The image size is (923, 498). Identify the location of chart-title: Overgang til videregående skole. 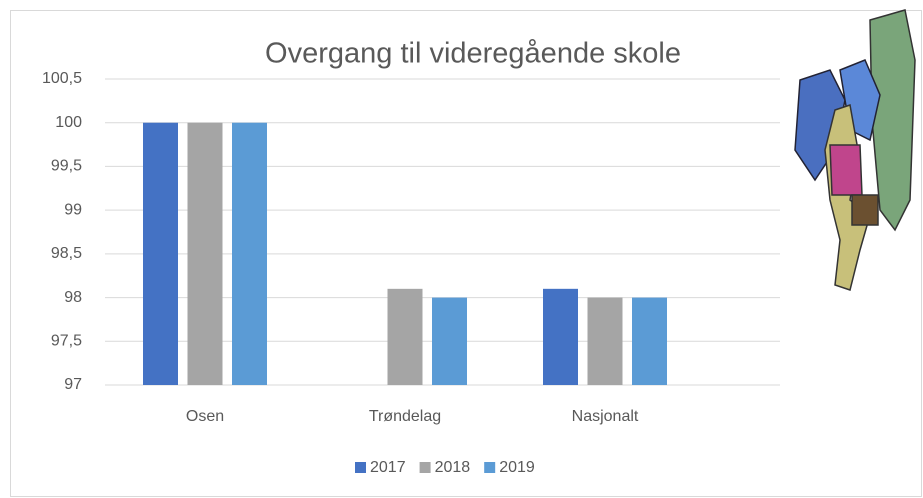
(473, 54).